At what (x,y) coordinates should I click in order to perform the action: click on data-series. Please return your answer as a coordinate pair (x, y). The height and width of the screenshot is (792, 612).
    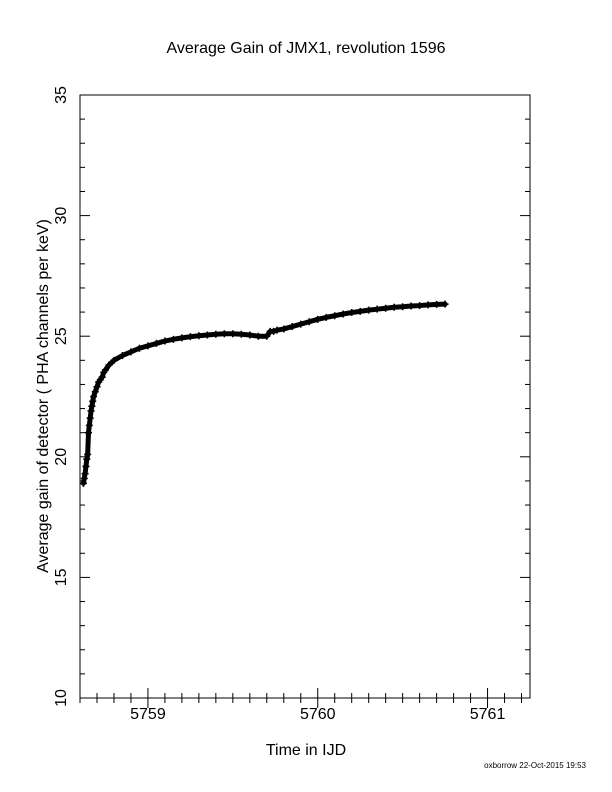
    Looking at the image, I should click on (264, 393).